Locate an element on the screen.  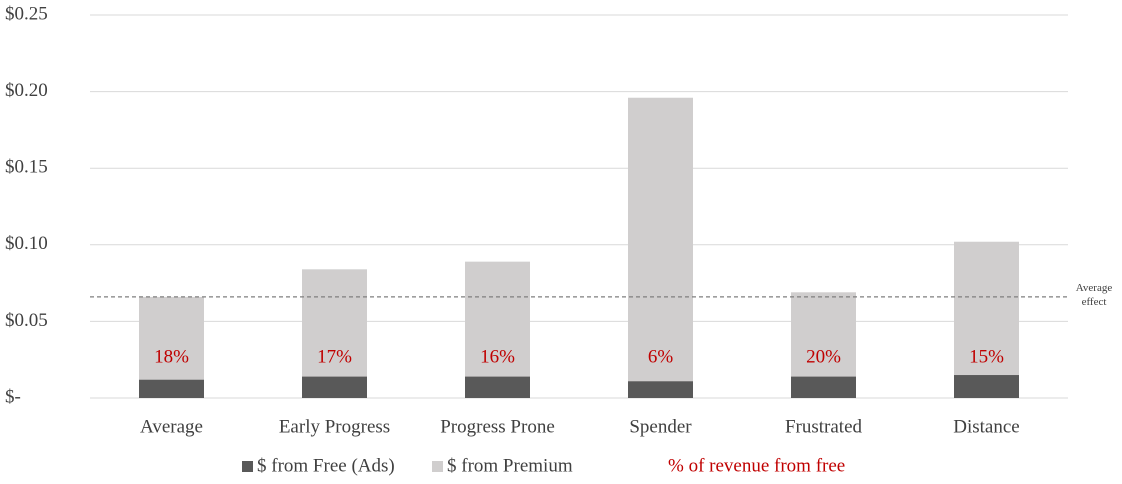
percent-label: 6% is located at coordinates (661, 356).